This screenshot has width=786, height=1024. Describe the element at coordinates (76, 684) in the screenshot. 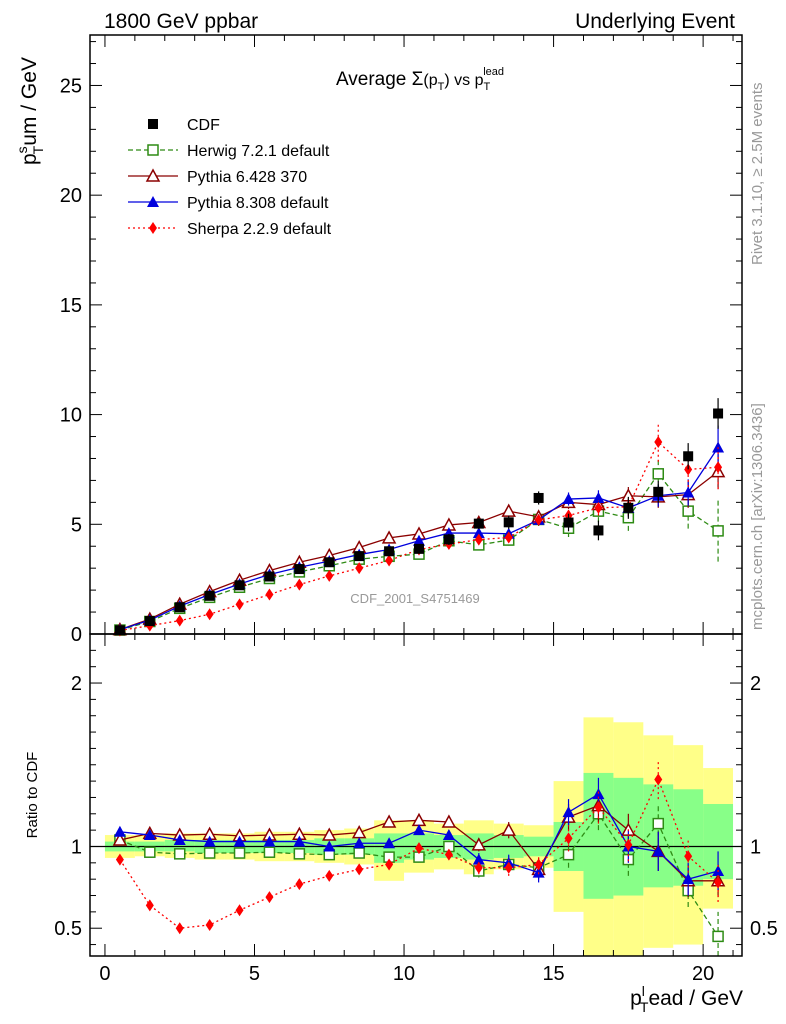

I see `ratio-y-tick-label: 2` at that location.